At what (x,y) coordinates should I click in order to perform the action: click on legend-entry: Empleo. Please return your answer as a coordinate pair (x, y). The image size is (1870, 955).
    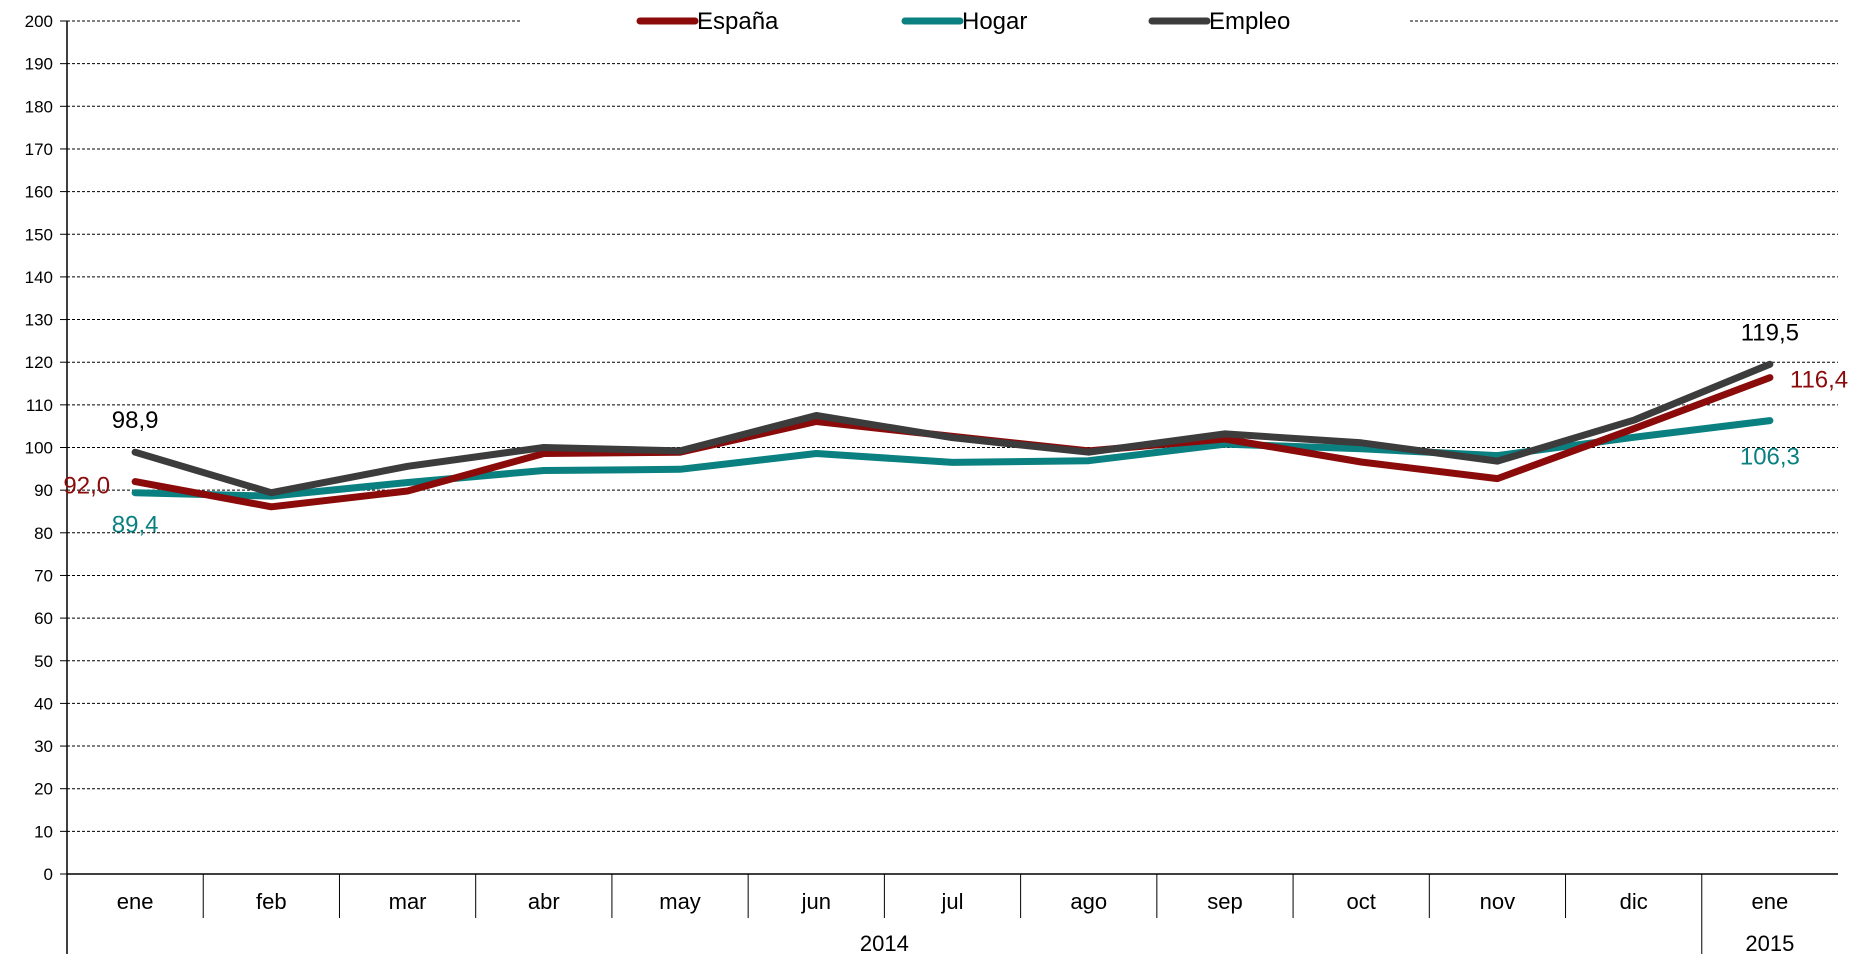
    Looking at the image, I should click on (1249, 21).